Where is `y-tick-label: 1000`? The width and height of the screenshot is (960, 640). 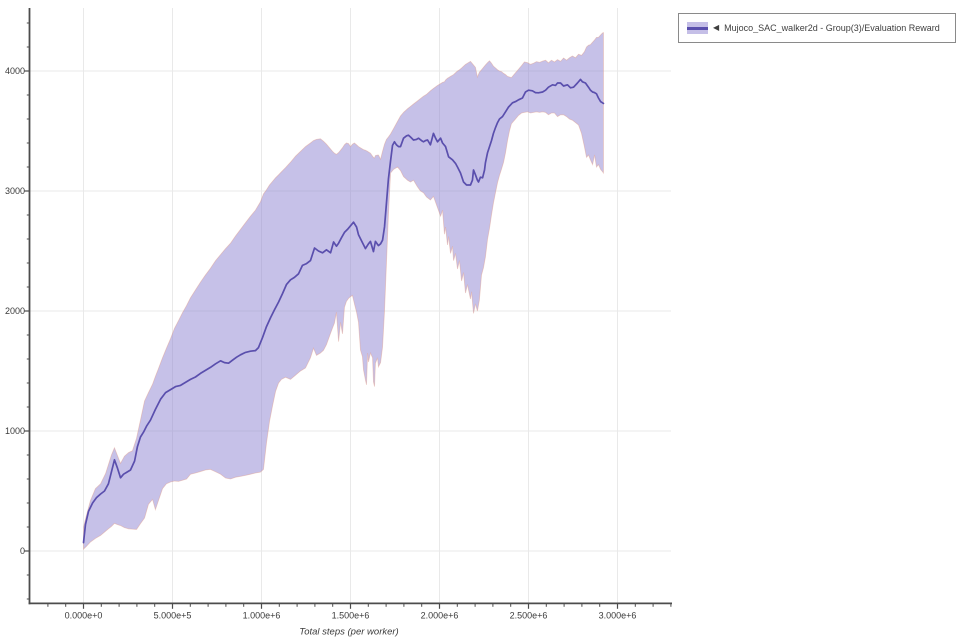
y-tick-label: 1000 is located at coordinates (15, 431).